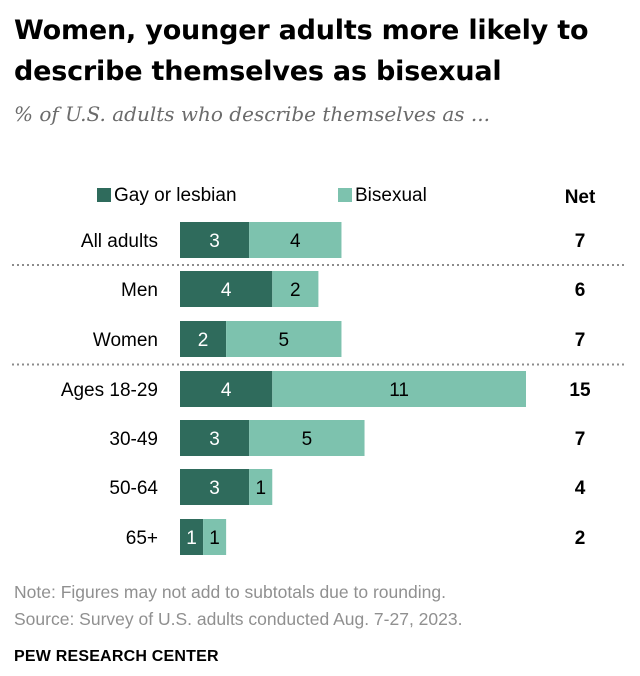 The height and width of the screenshot is (676, 640). What do you see at coordinates (125, 340) in the screenshot?
I see `category-label: Women` at bounding box center [125, 340].